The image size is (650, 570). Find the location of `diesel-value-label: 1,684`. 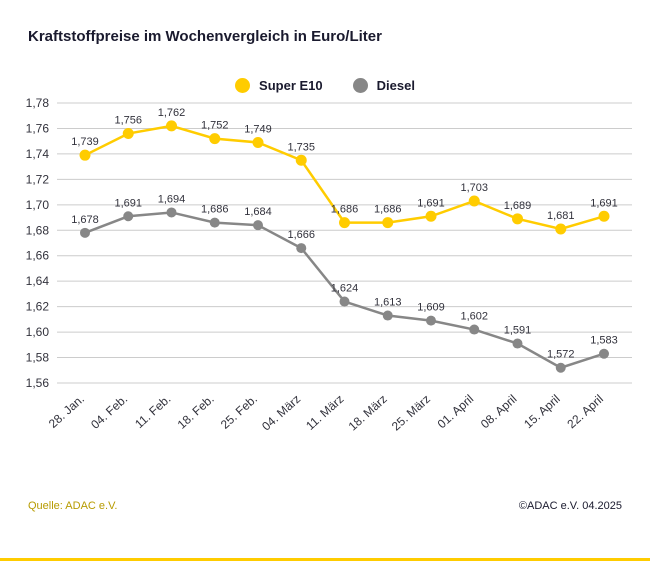

diesel-value-label: 1,684 is located at coordinates (258, 212).